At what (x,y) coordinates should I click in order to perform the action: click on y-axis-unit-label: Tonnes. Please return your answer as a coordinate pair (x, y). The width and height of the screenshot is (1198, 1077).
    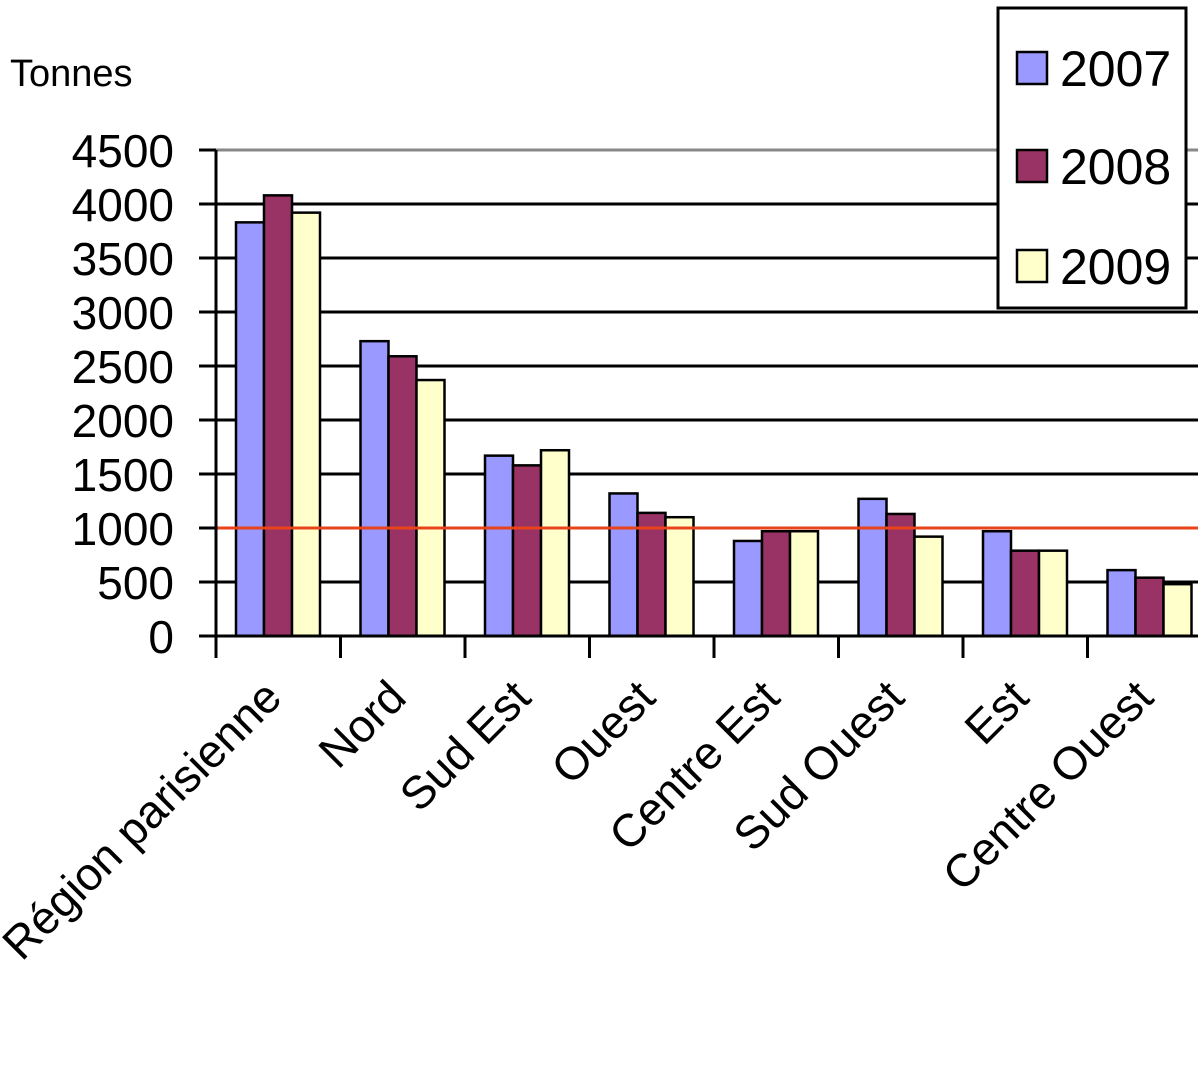
    Looking at the image, I should click on (71, 74).